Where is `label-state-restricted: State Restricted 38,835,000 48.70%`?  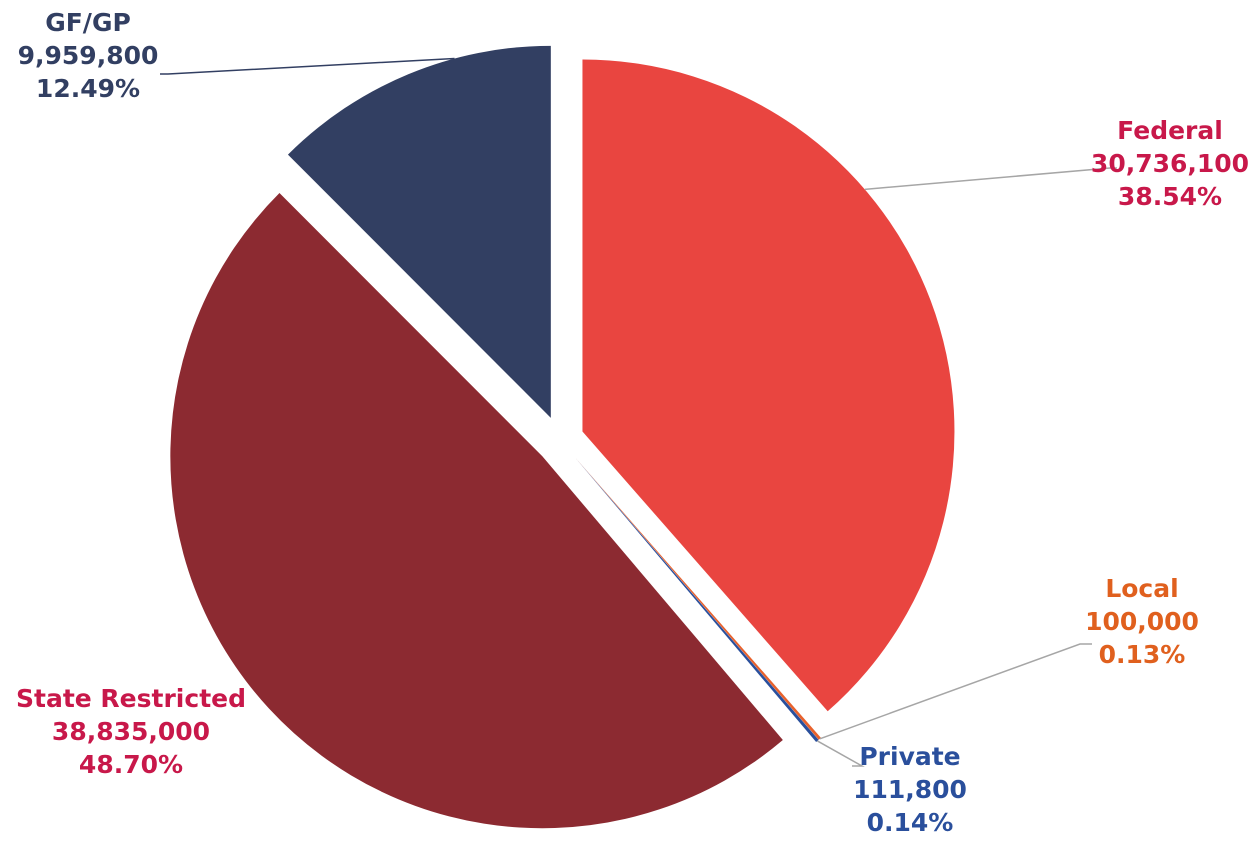 label-state-restricted: State Restricted 38,835,000 48.70% is located at coordinates (131, 731).